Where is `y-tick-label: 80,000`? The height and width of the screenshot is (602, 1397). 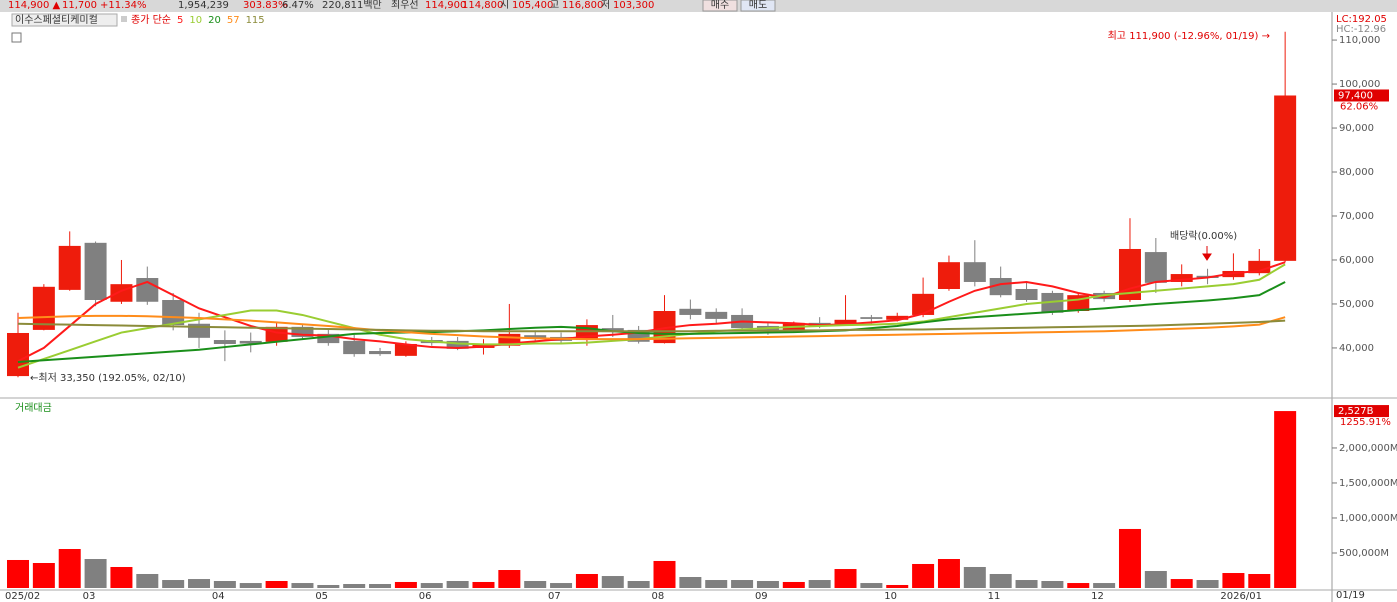
y-tick-label: 80,000 is located at coordinates (1356, 172).